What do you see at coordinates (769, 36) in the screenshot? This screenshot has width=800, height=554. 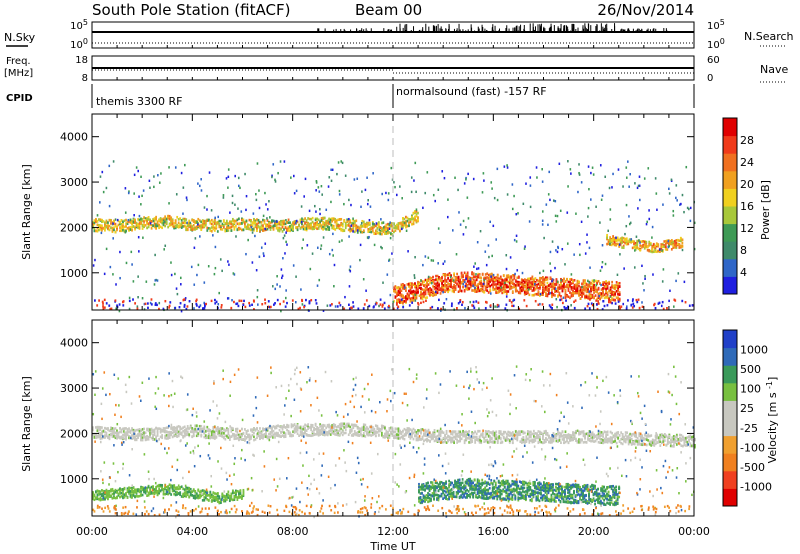 I see `nsearch-legend-label: N.Search` at bounding box center [769, 36].